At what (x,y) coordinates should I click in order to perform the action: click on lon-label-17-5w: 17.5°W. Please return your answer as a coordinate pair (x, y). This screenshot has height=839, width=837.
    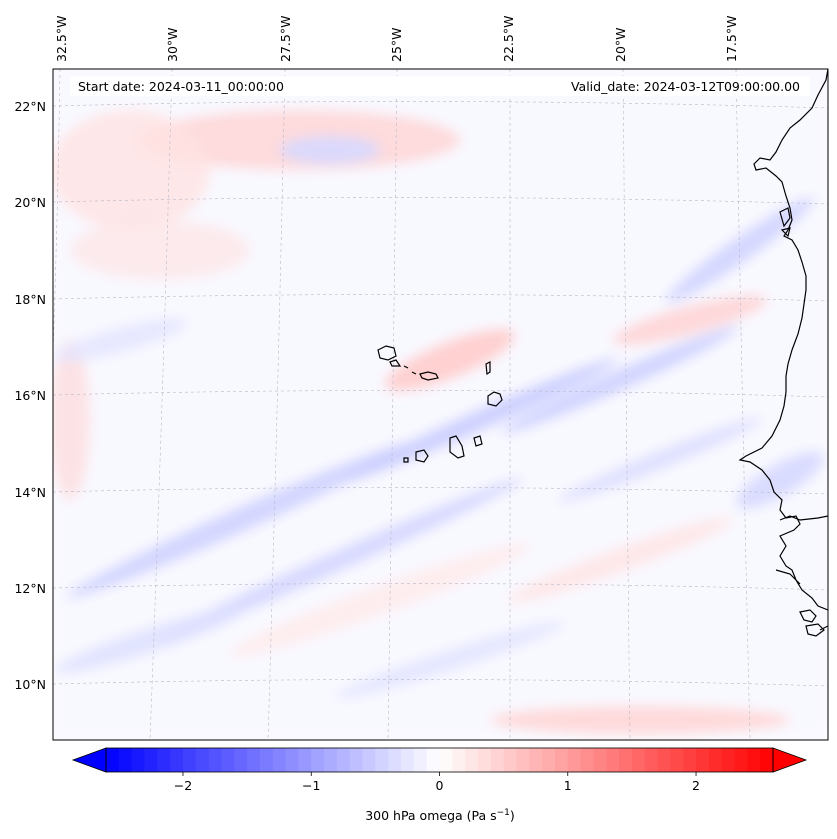
    Looking at the image, I should click on (731, 39).